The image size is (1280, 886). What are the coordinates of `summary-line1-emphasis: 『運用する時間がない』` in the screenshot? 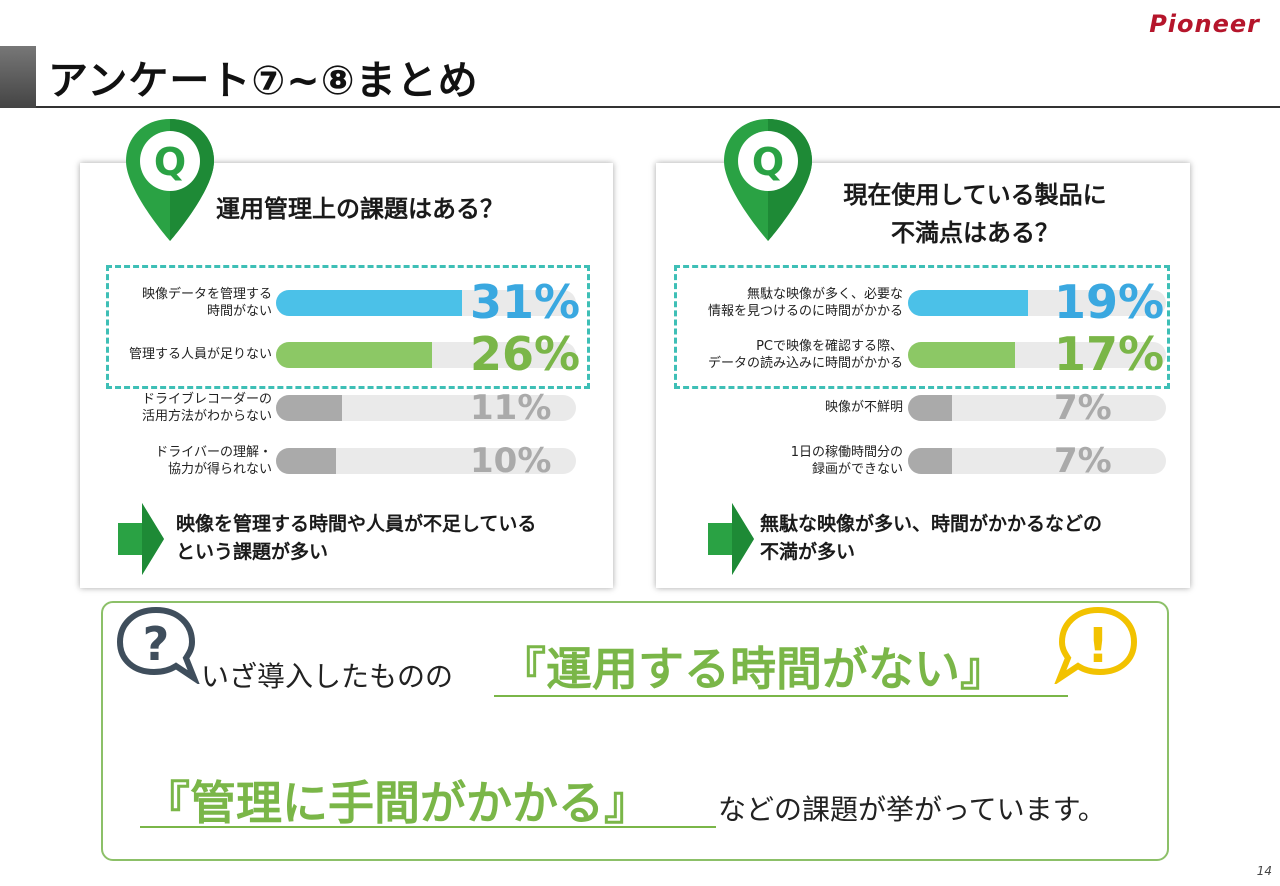 It's located at (753, 669).